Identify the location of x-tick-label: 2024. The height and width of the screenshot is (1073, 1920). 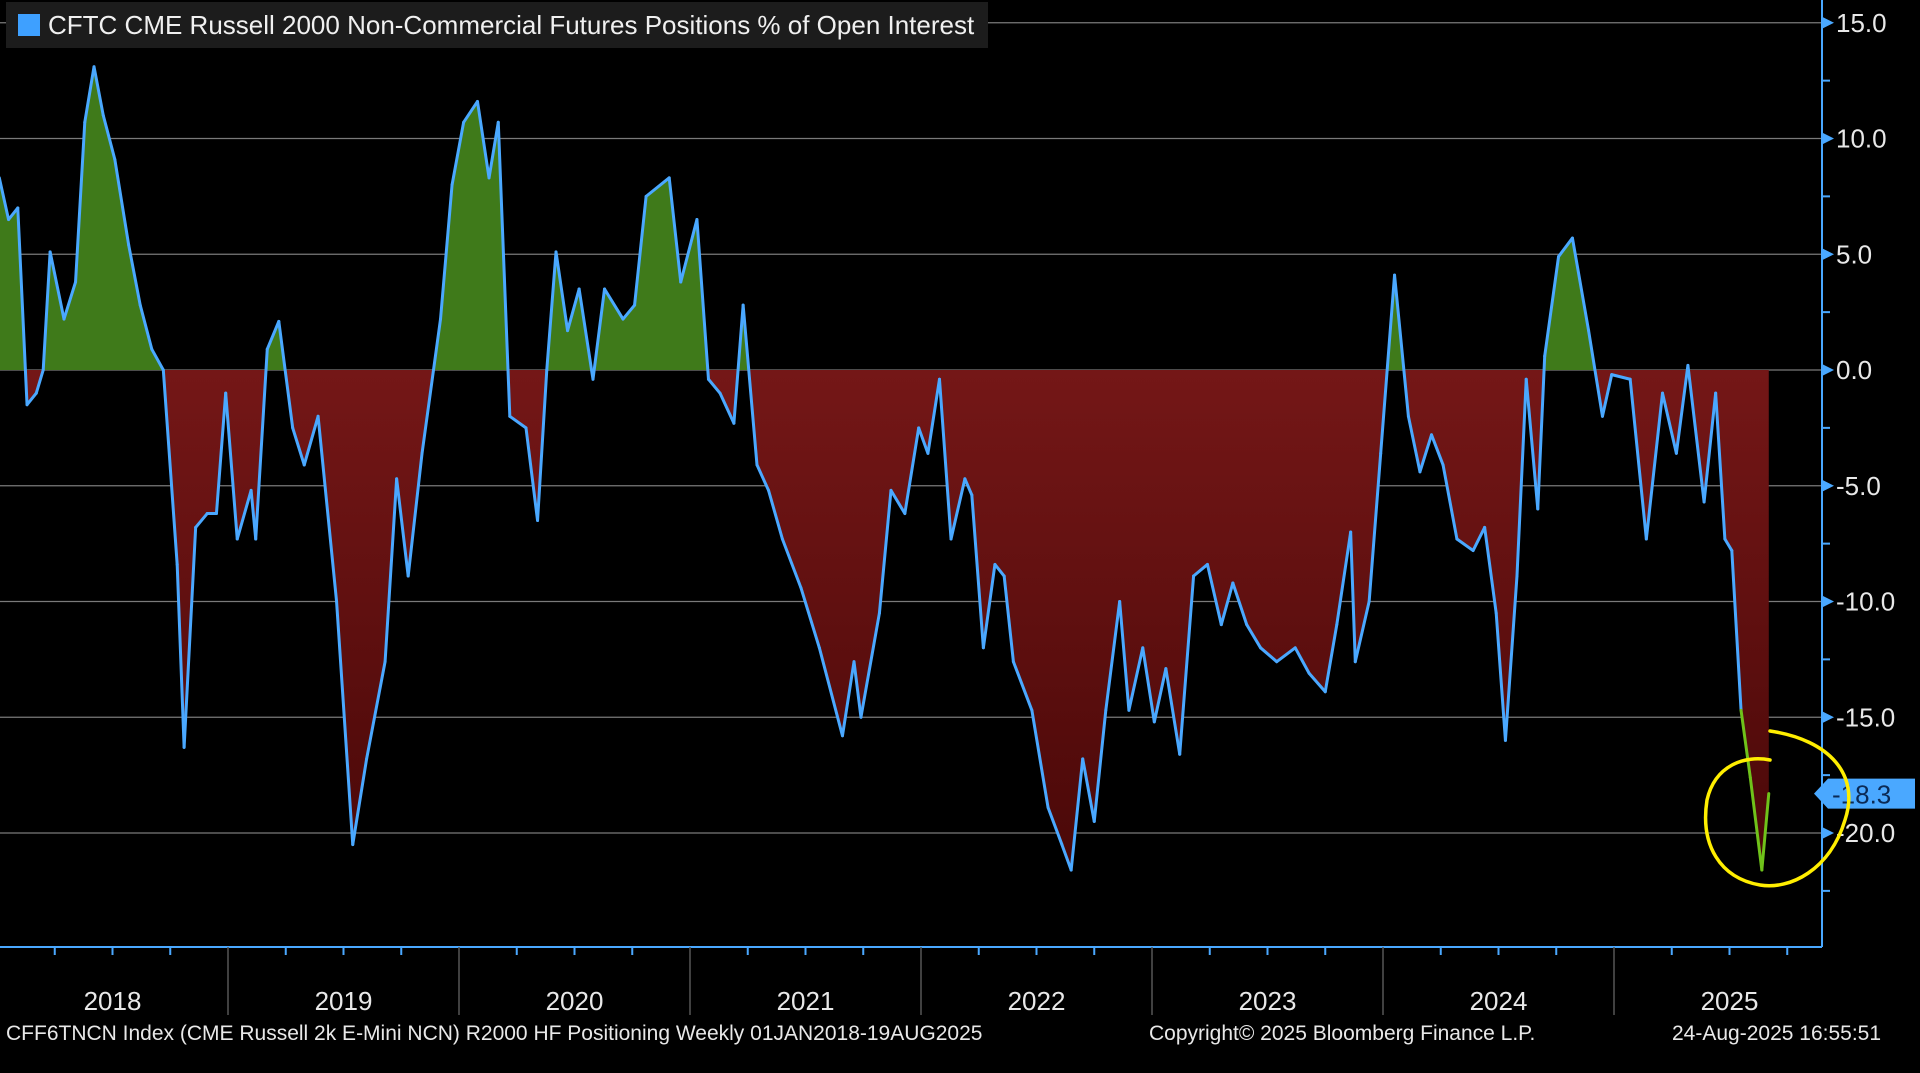
(1499, 1001).